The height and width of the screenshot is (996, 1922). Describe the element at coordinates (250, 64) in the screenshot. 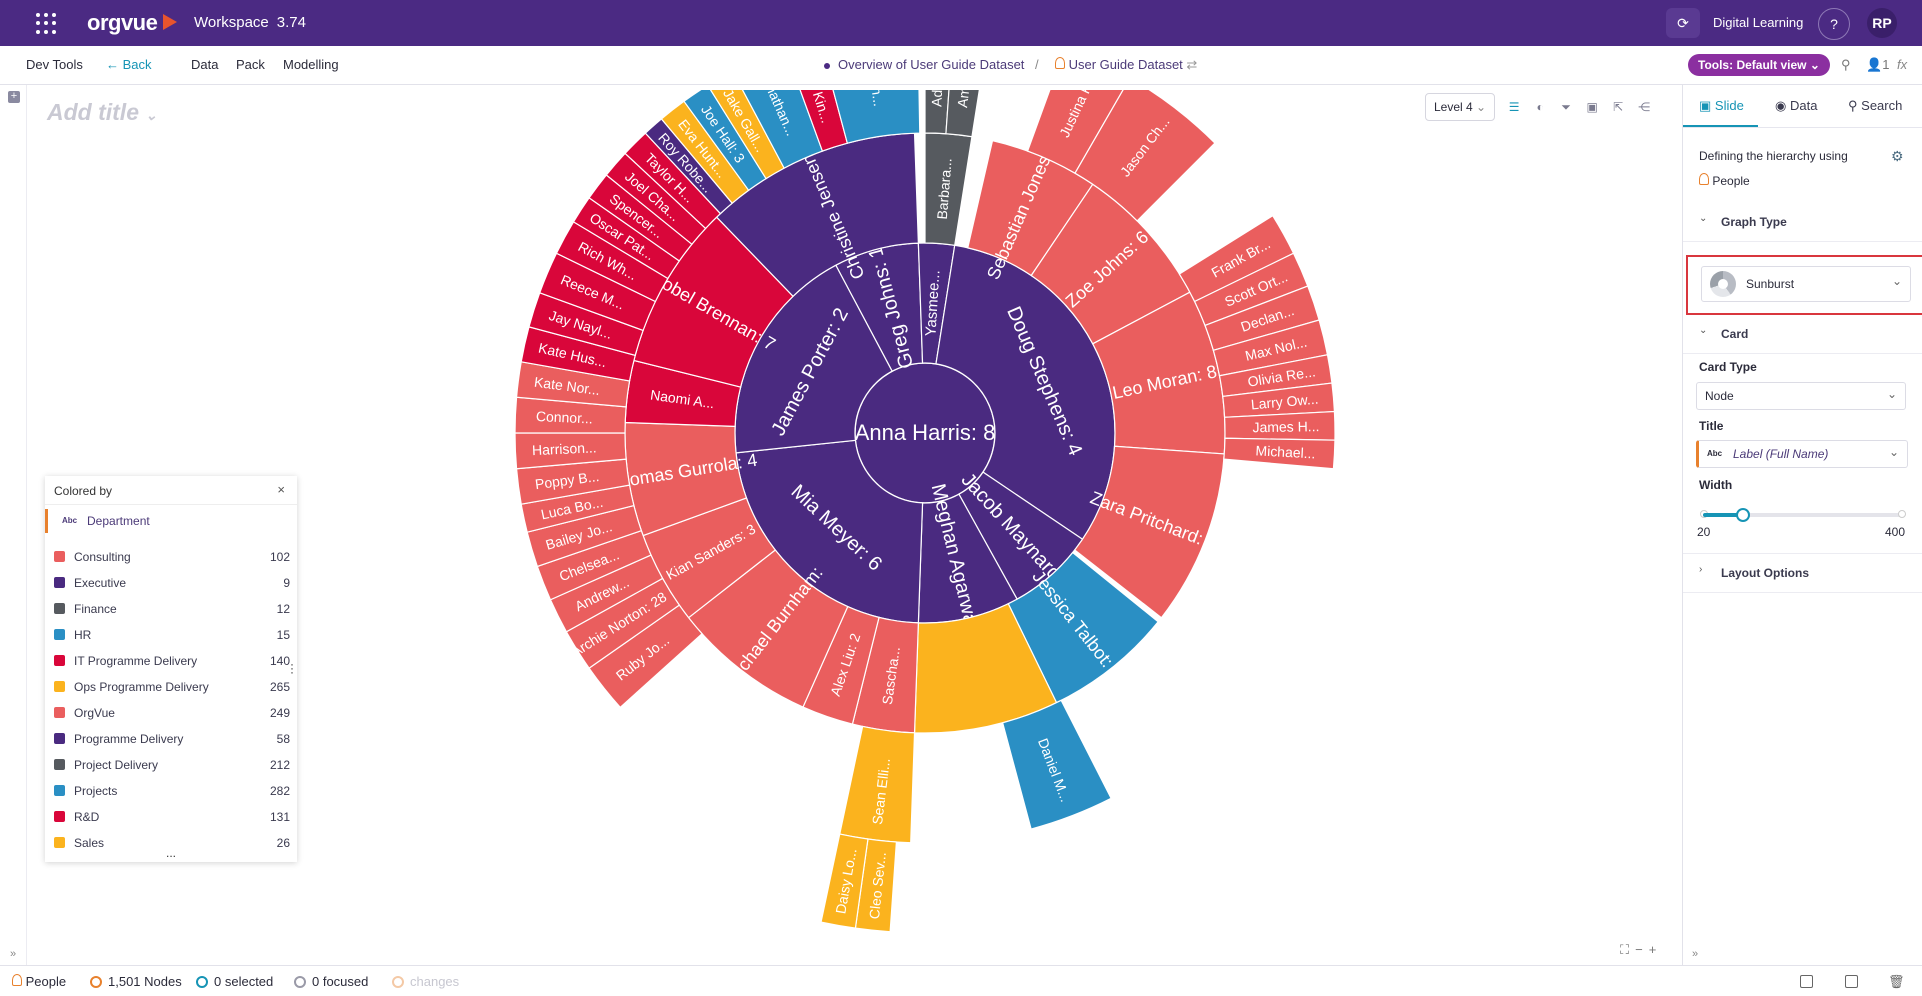

I see `pack-menu: Pack` at that location.